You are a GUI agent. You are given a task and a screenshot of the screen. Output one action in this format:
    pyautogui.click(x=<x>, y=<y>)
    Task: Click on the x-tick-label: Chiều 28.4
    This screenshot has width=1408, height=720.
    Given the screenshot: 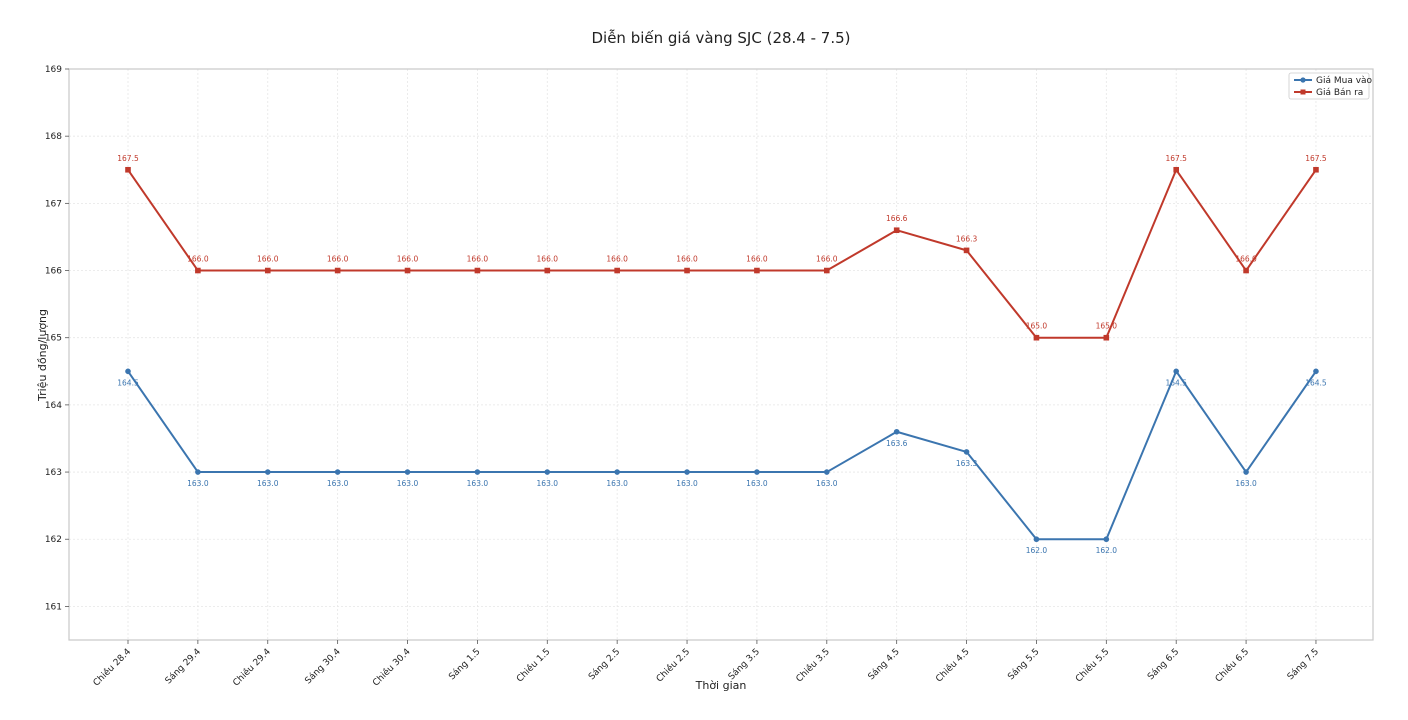 What is the action you would take?
    pyautogui.click(x=112, y=667)
    